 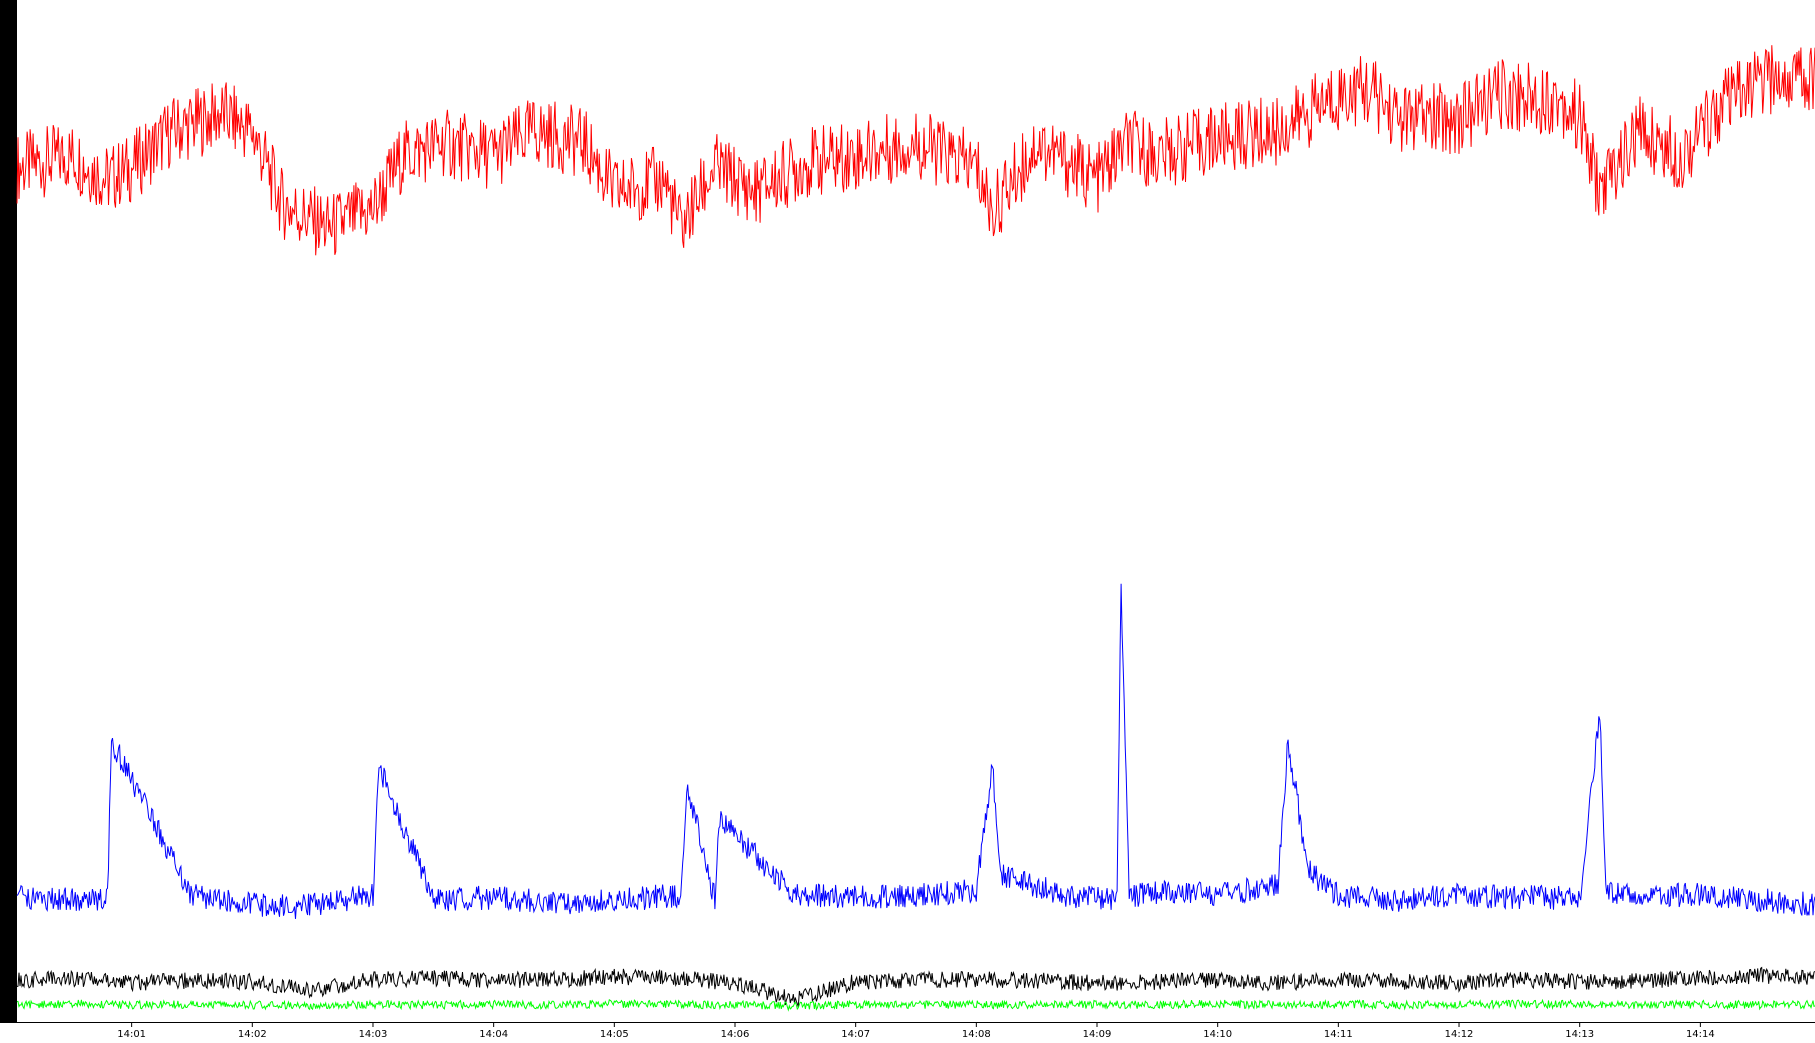 What do you see at coordinates (976, 1034) in the screenshot?
I see `x-tick-label: 14:08` at bounding box center [976, 1034].